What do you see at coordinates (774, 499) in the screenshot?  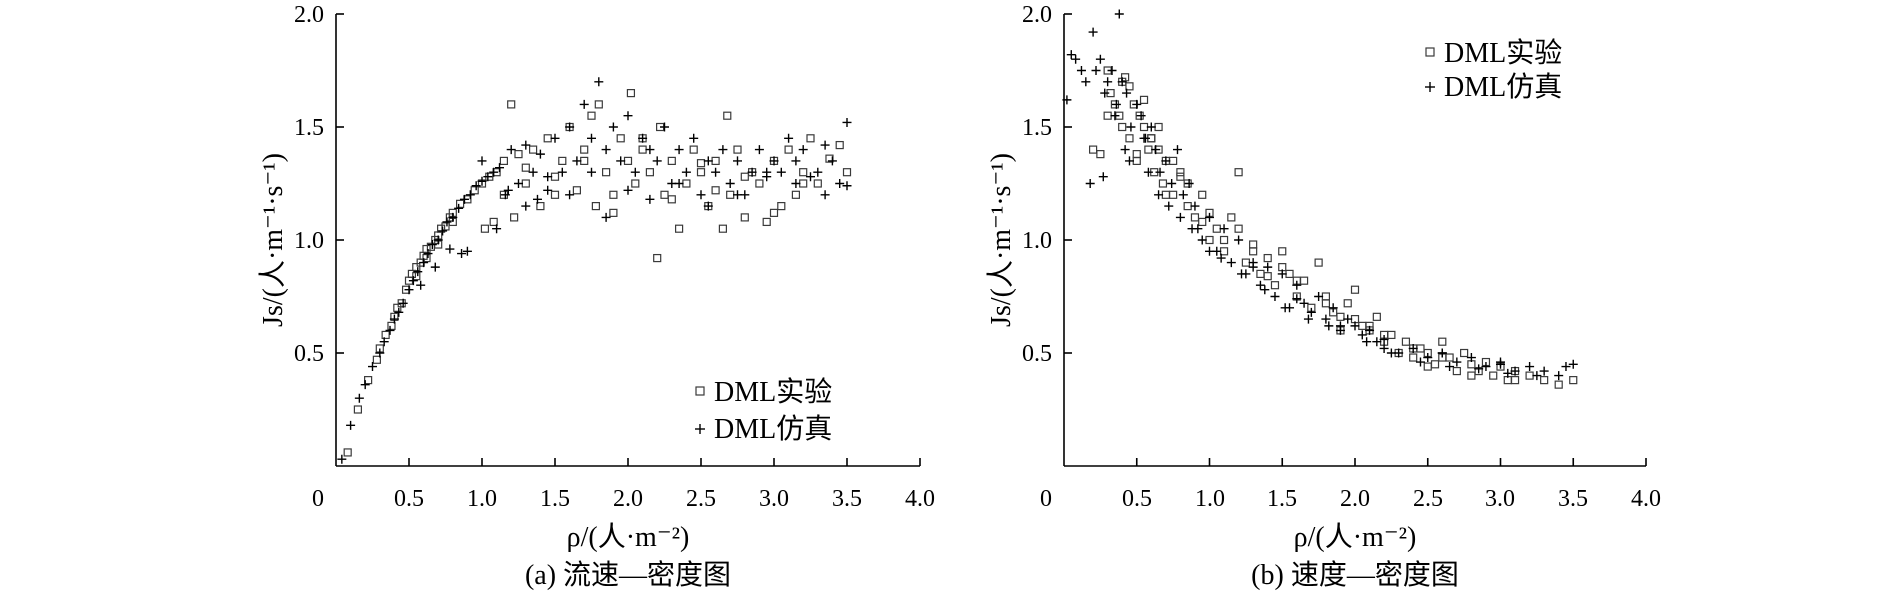 I see `x-tick-label: 3.0` at bounding box center [774, 499].